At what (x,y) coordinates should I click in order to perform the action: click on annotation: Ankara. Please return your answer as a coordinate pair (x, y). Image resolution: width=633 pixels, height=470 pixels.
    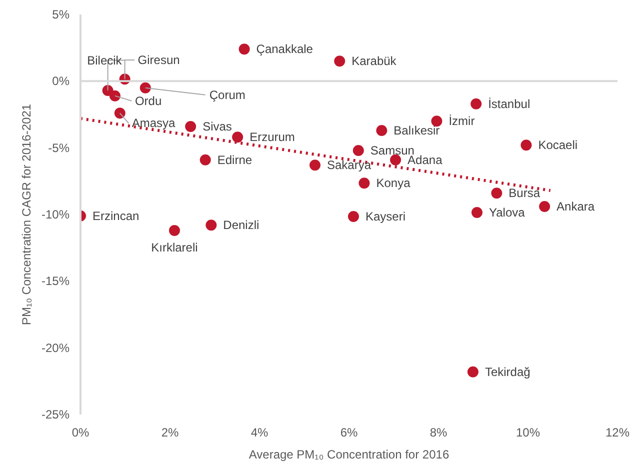
    Looking at the image, I should click on (575, 207).